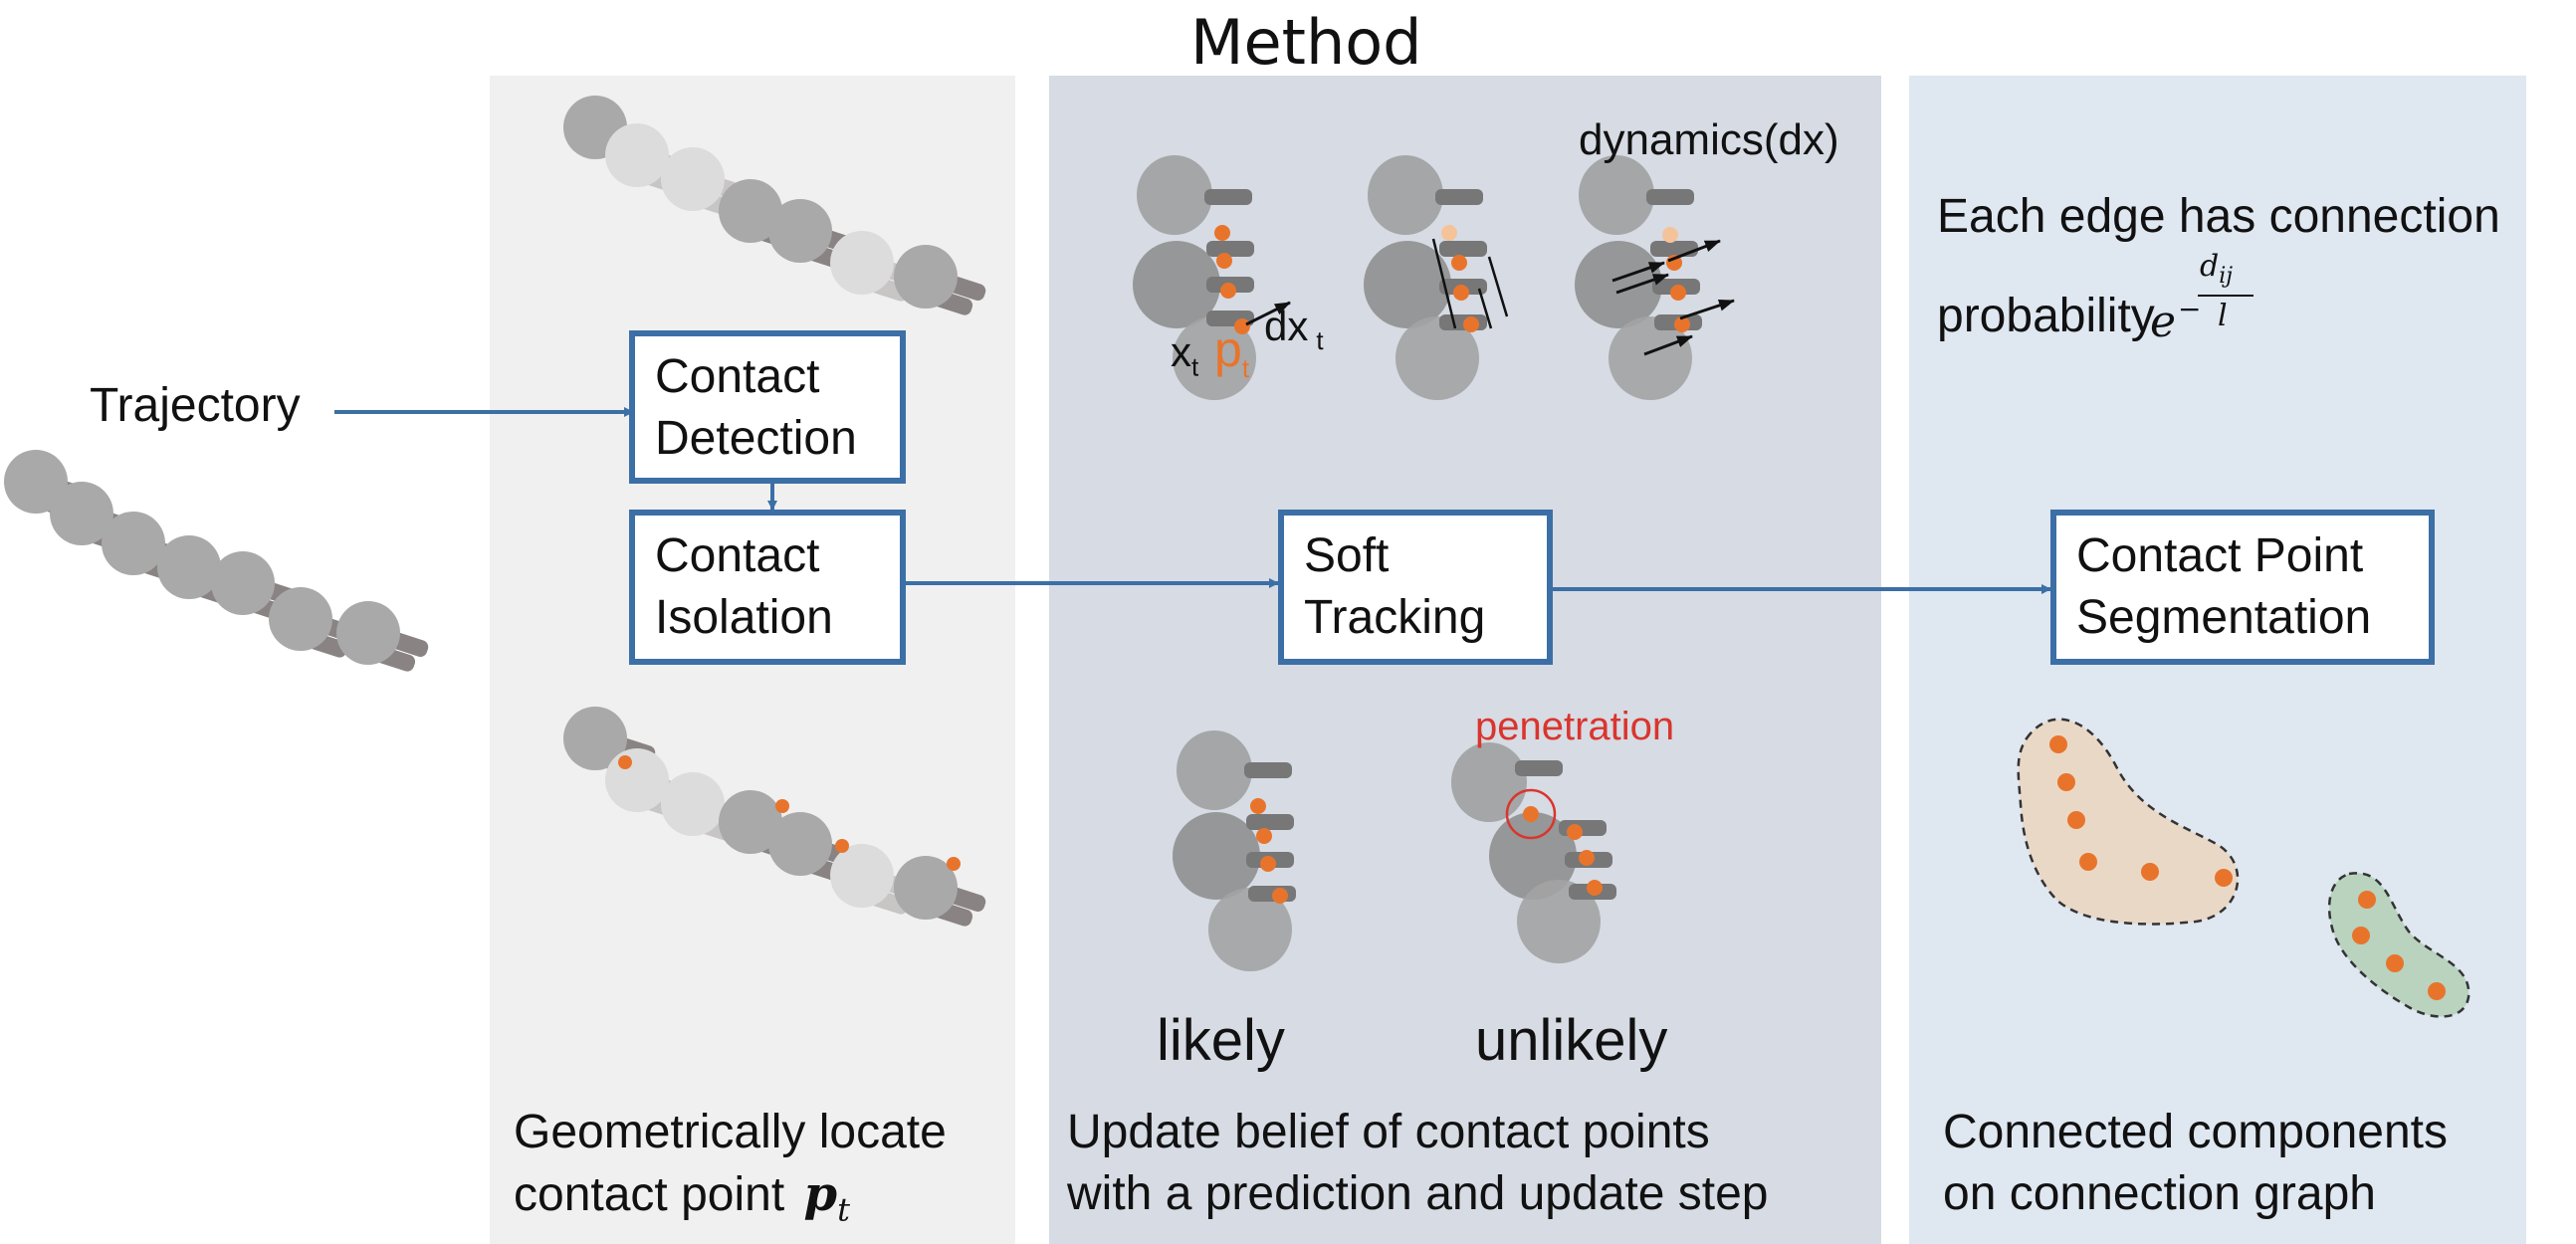  I want to click on detection-caption-line2: contact point pt, so click(682, 1197).